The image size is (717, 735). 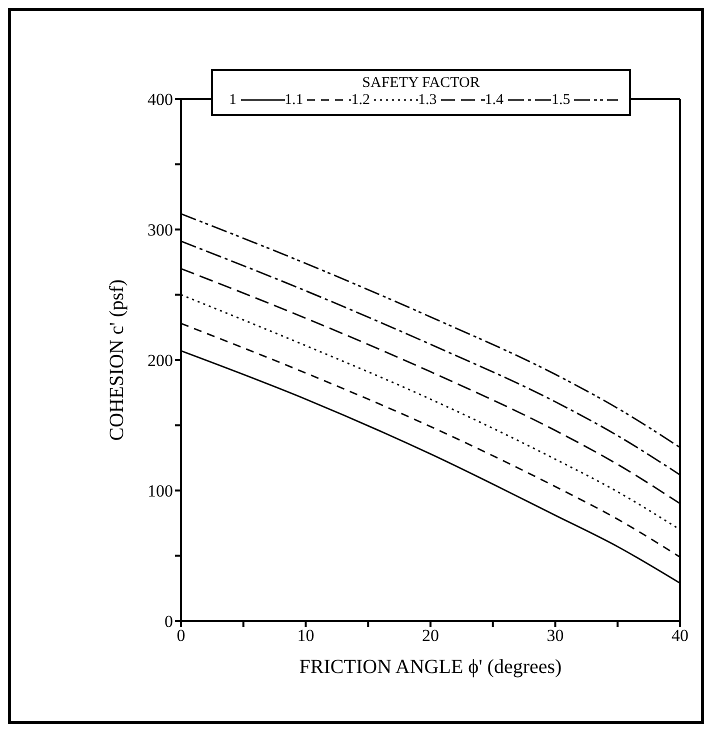 What do you see at coordinates (430, 636) in the screenshot?
I see `x-tick-label: 20` at bounding box center [430, 636].